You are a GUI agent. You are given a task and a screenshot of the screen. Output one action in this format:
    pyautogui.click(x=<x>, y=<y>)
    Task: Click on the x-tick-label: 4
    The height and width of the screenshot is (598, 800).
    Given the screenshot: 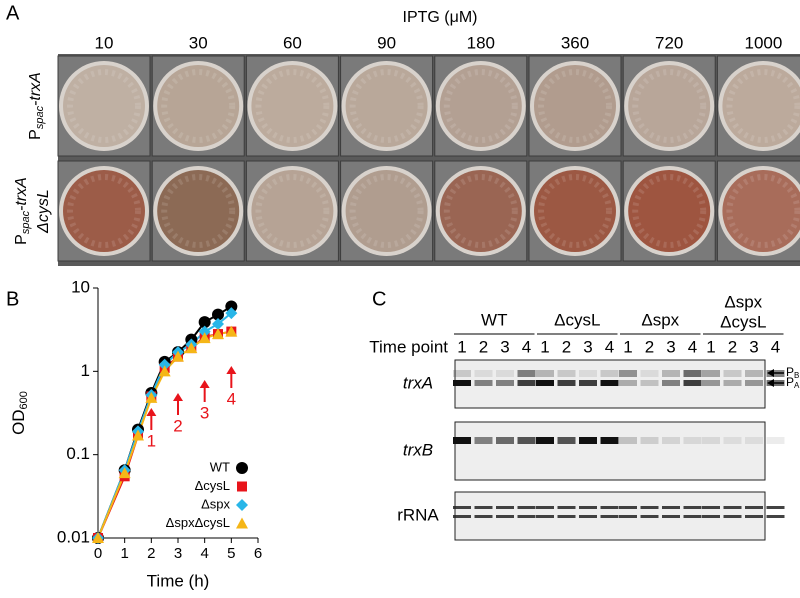 What is the action you would take?
    pyautogui.click(x=204, y=553)
    